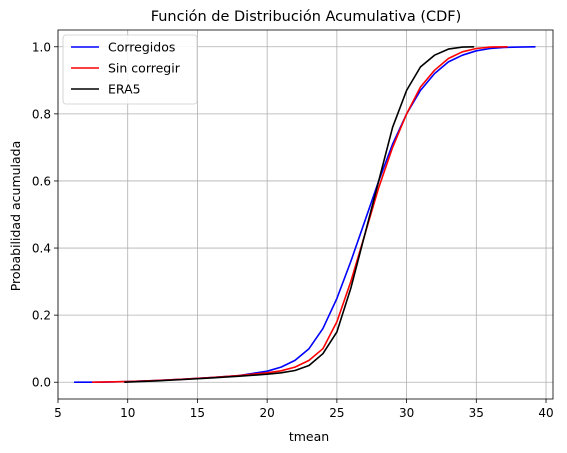 This screenshot has height=453, width=567. What do you see at coordinates (41, 249) in the screenshot?
I see `y-tick-label: 0.4` at bounding box center [41, 249].